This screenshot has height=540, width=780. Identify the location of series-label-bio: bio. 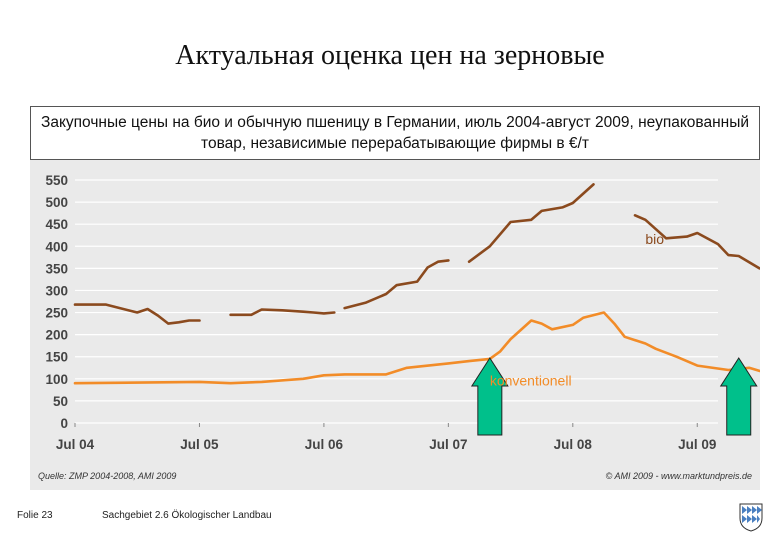
(654, 239).